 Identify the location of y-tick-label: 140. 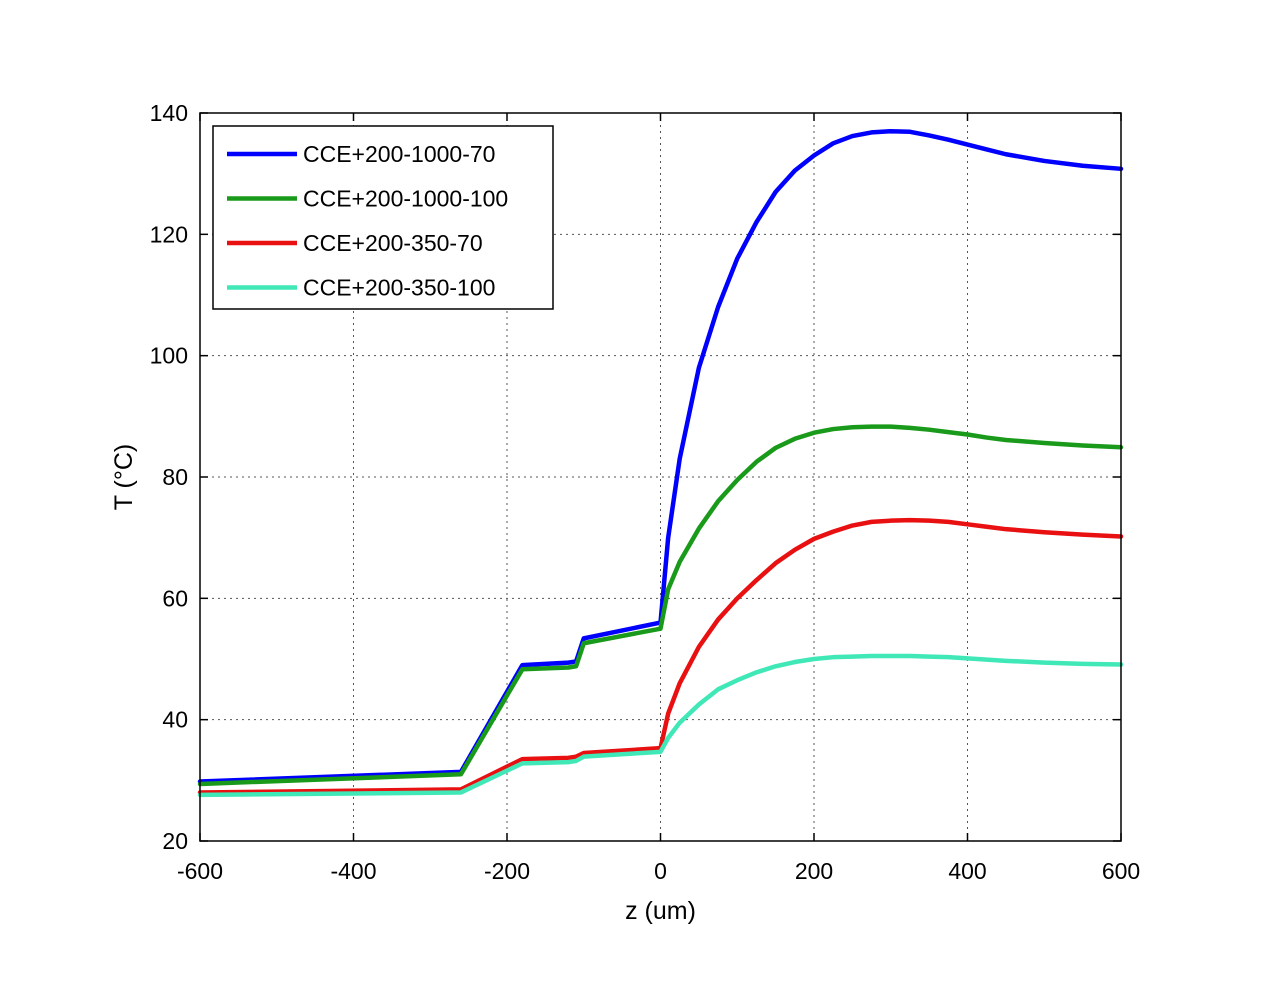
(169, 113).